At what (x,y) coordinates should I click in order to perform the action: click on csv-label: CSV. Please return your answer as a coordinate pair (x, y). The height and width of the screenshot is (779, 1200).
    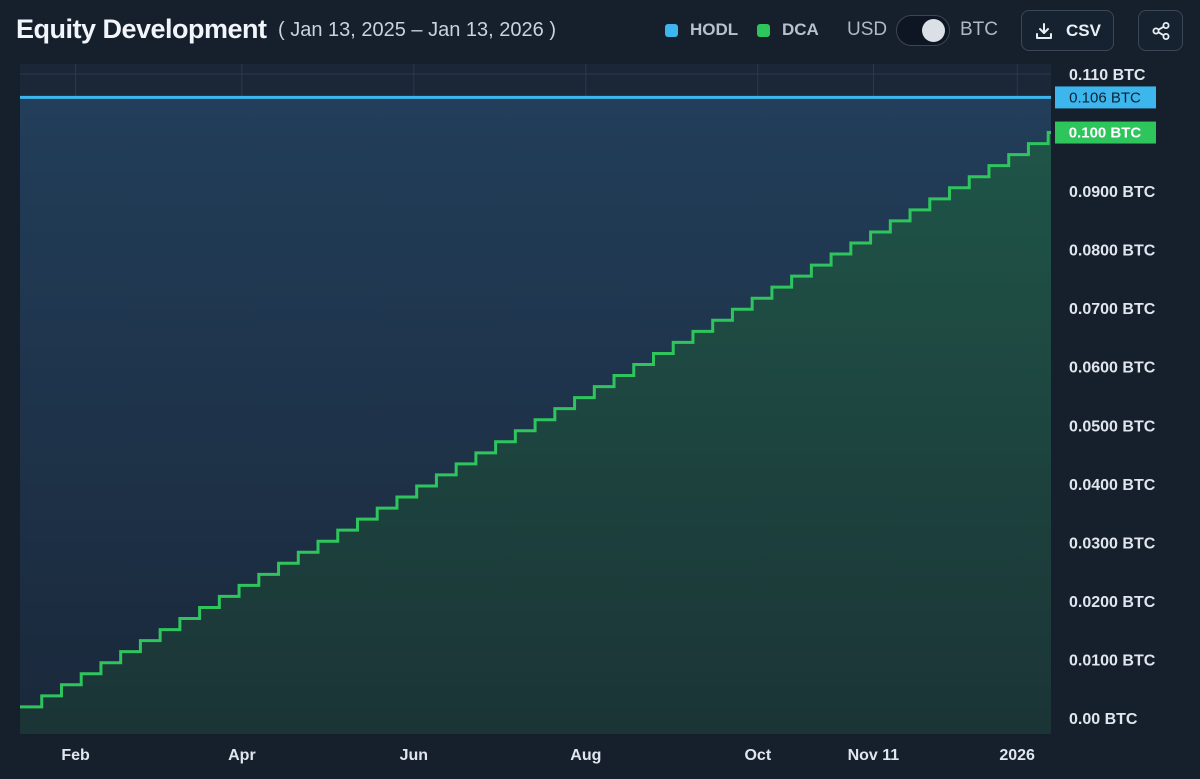
    Looking at the image, I should click on (1083, 30).